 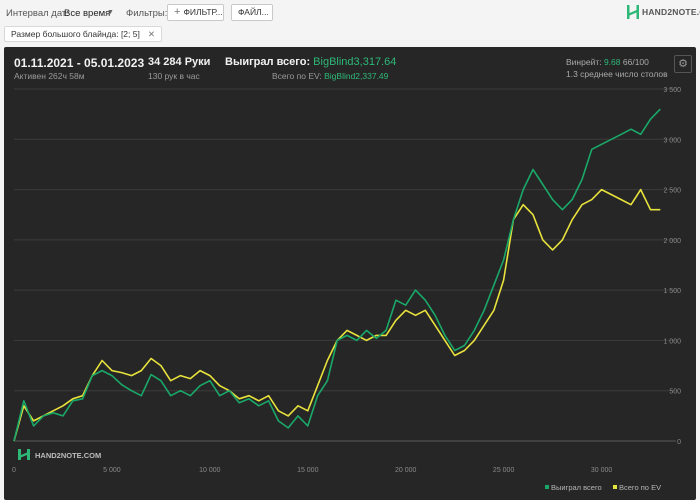 What do you see at coordinates (87, 13) in the screenshot?
I see `date-interval-select: Все время` at bounding box center [87, 13].